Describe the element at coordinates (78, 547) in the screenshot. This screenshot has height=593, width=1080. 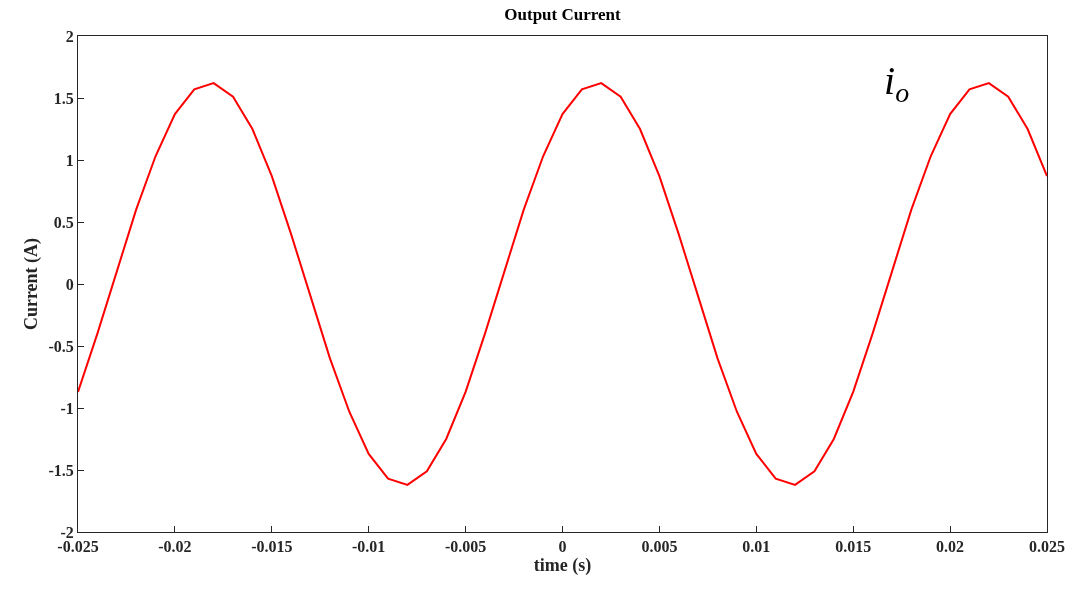
I see `x-tick-label: -0.025` at that location.